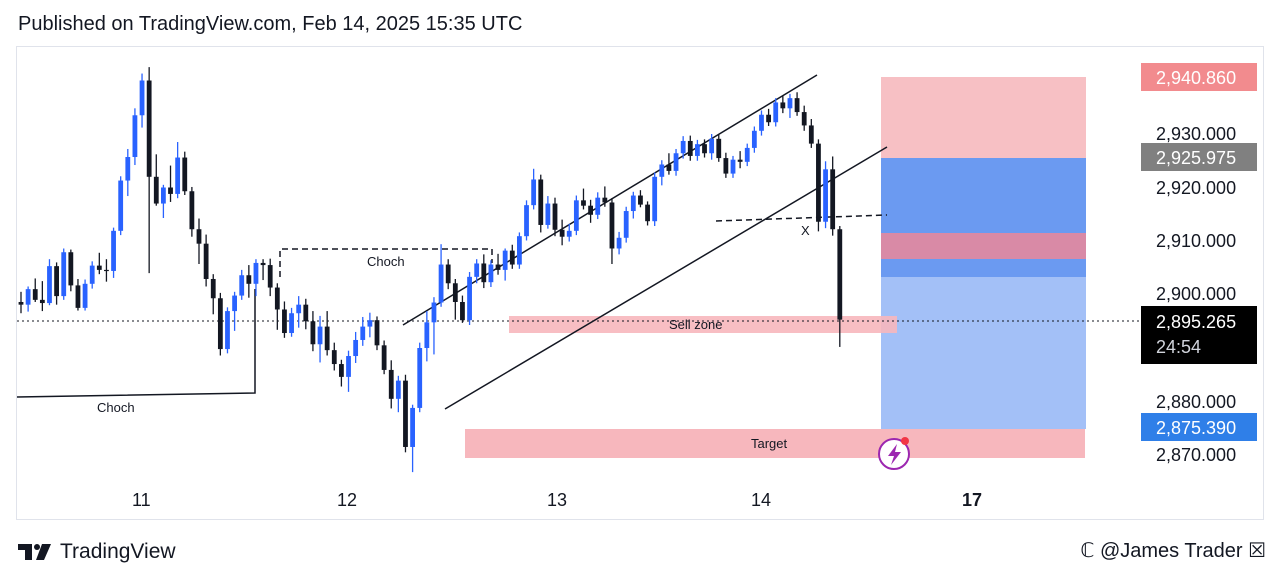  Describe the element at coordinates (386, 262) in the screenshot. I see `choch-high-line` at that location.